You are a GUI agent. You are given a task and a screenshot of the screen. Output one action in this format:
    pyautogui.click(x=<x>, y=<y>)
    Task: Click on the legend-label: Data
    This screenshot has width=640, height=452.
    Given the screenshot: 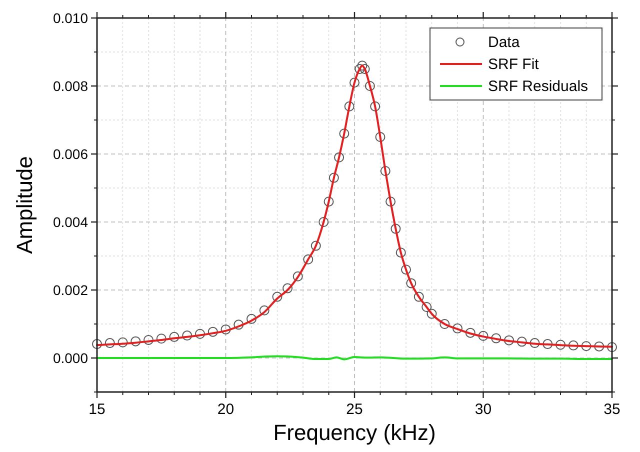 What is the action you would take?
    pyautogui.click(x=504, y=42)
    